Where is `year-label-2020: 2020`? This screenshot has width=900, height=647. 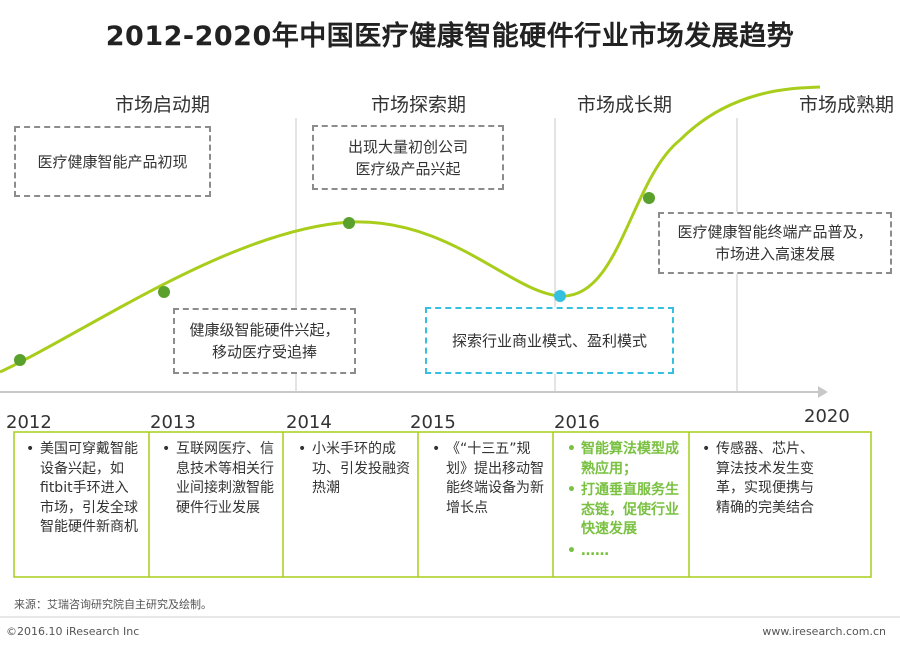
year-label-2020: 2020 is located at coordinates (827, 416).